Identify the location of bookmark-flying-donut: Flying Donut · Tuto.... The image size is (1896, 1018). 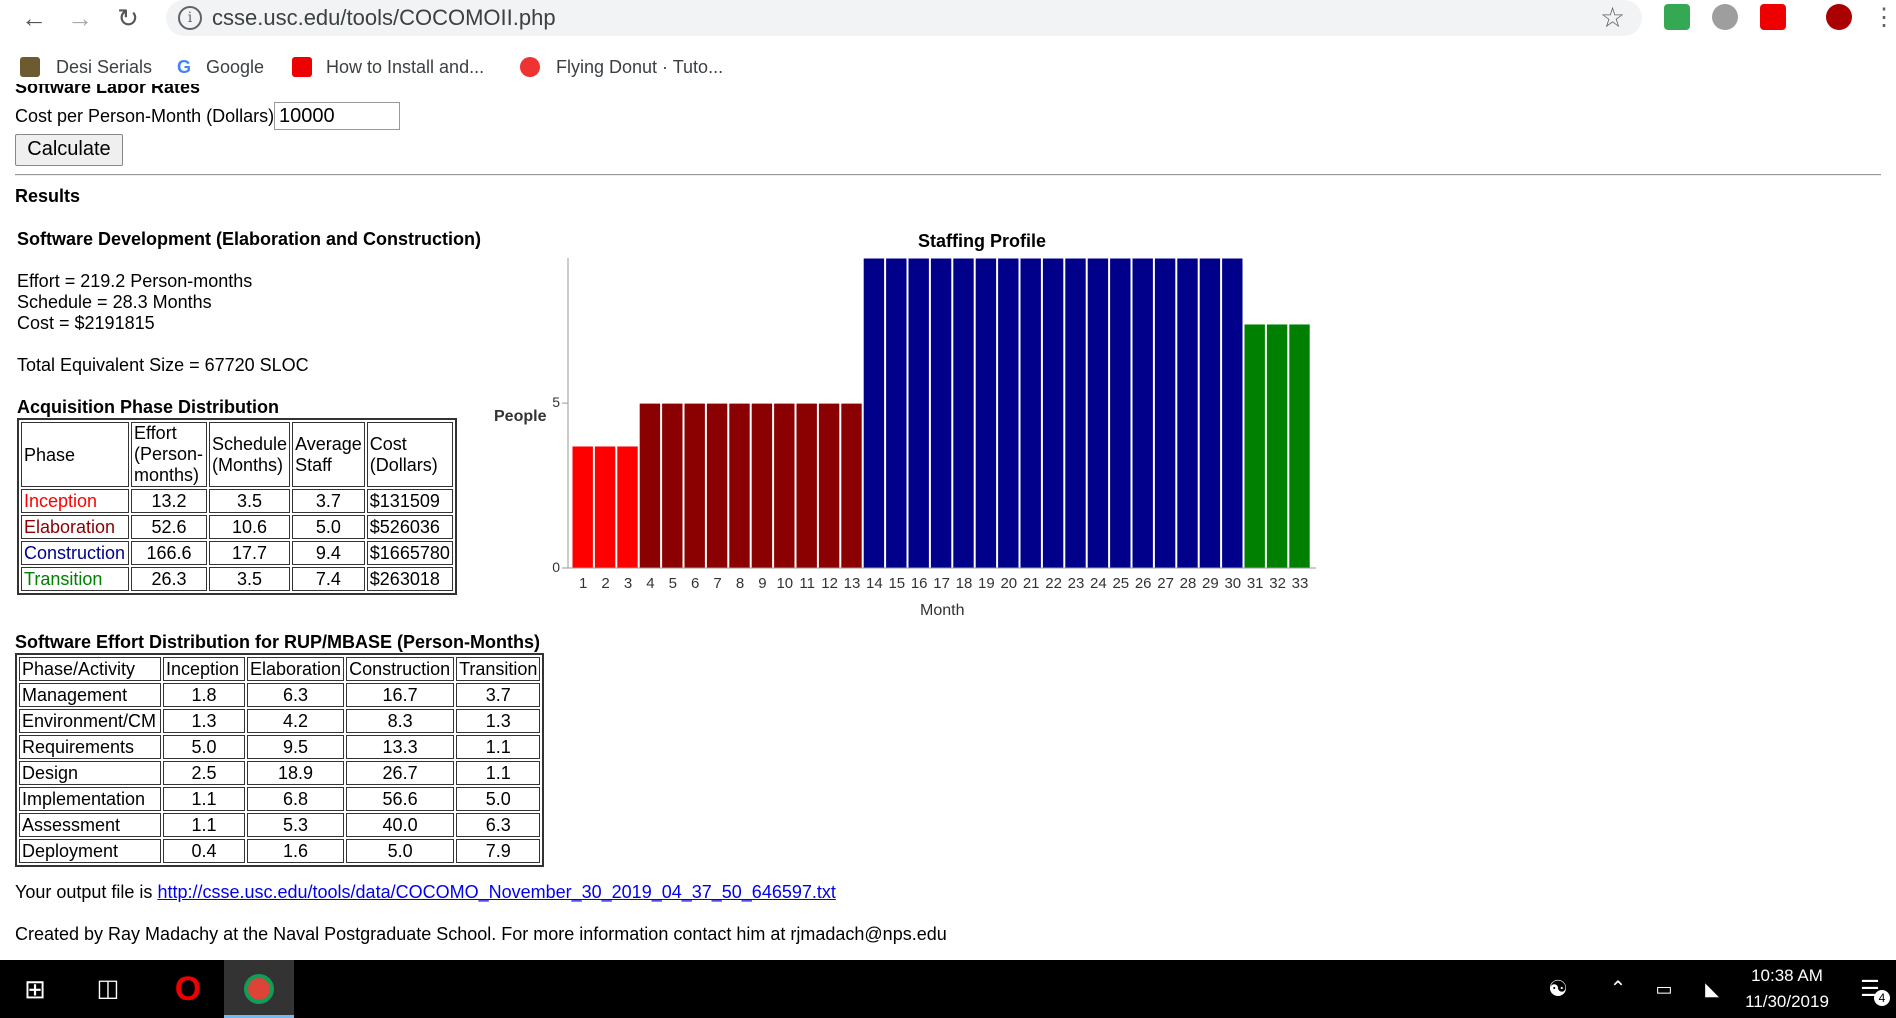
(640, 67).